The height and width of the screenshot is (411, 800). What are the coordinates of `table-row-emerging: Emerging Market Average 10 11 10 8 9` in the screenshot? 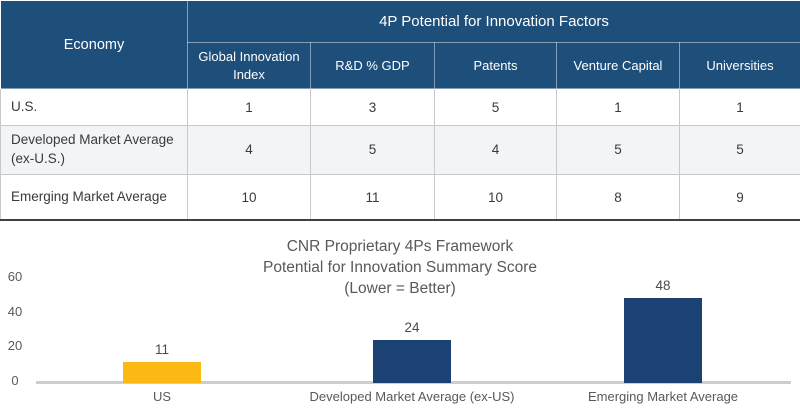 It's located at (400, 197).